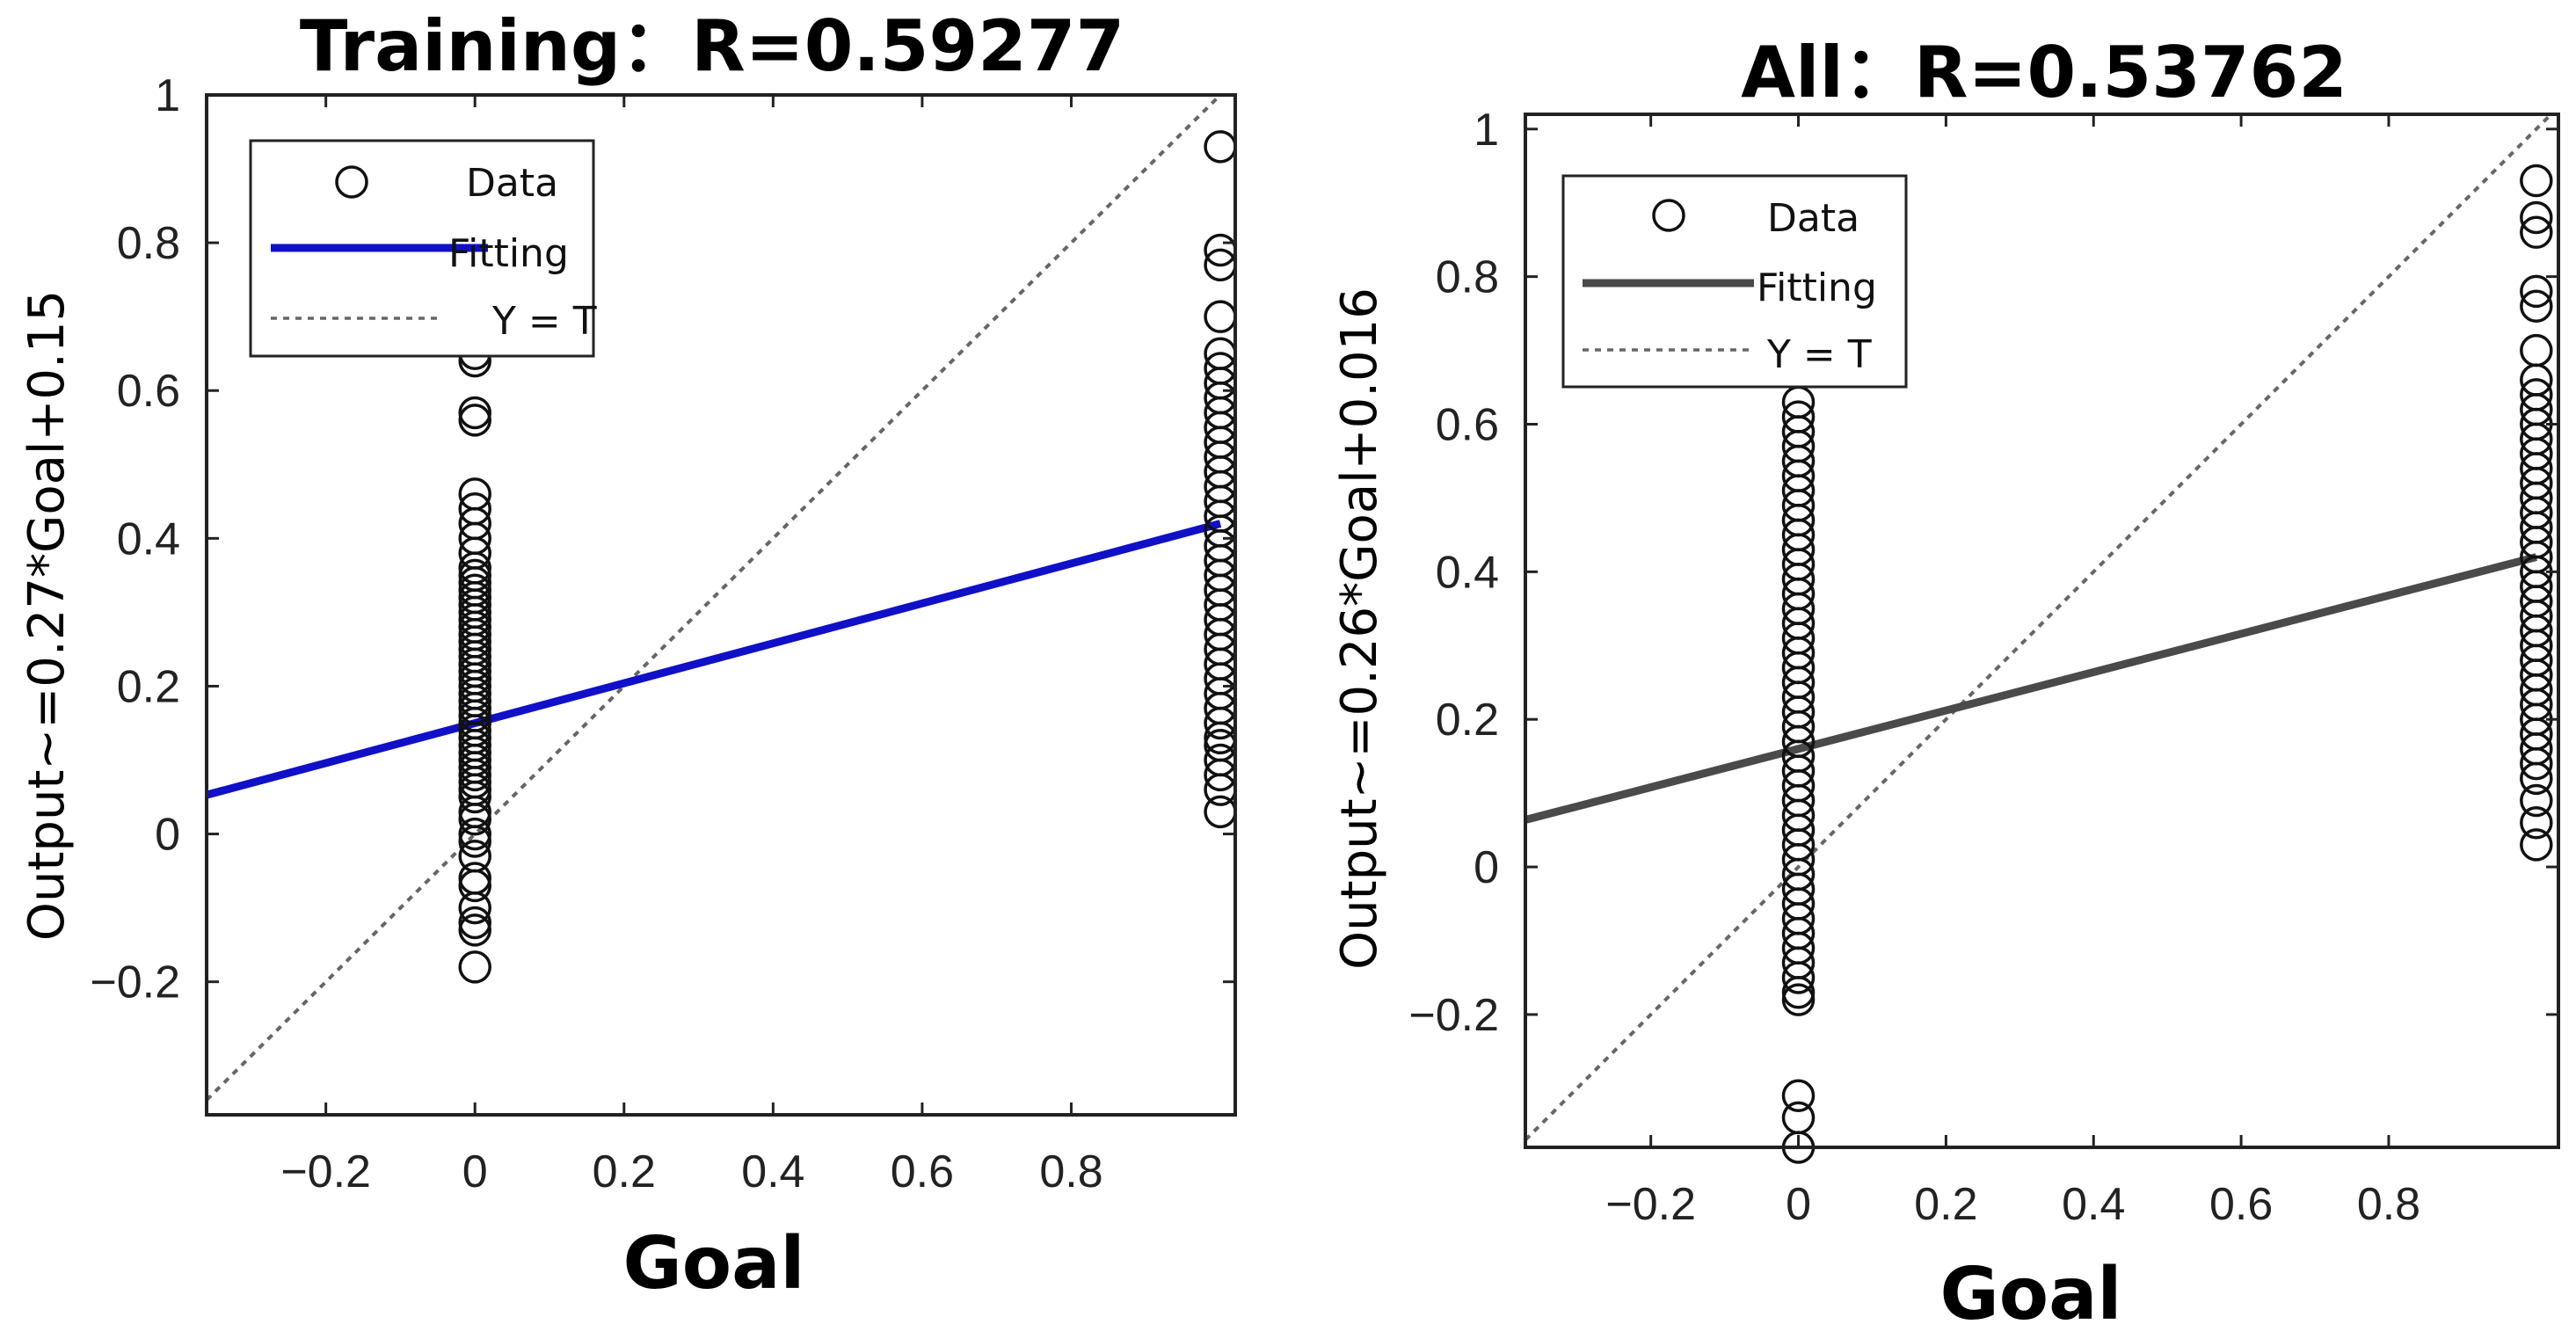  Describe the element at coordinates (2044, 72) in the screenshot. I see `chart-title: All：R=0.53762` at that location.